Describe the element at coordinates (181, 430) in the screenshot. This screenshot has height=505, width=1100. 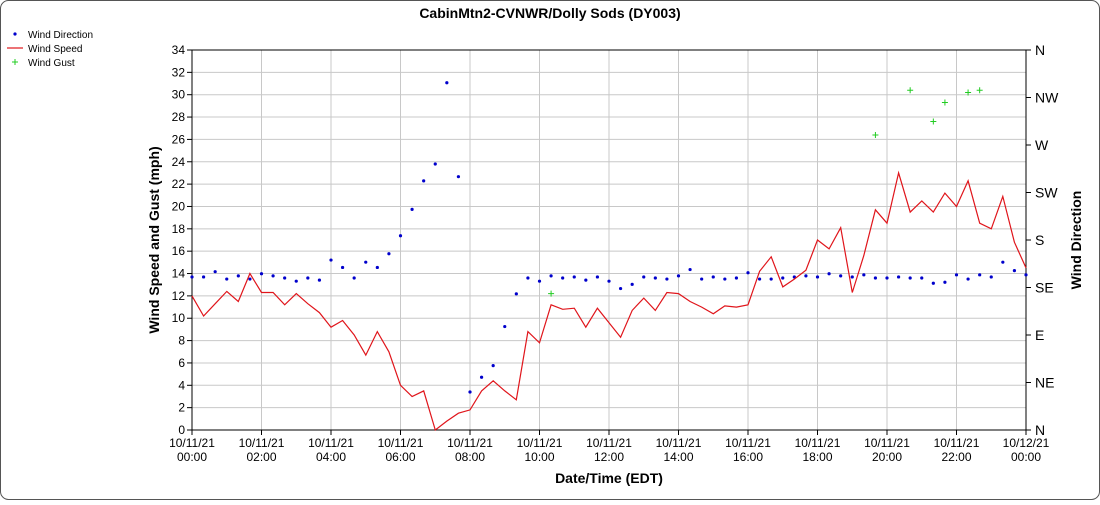
I see `y-tick-label: 0` at that location.